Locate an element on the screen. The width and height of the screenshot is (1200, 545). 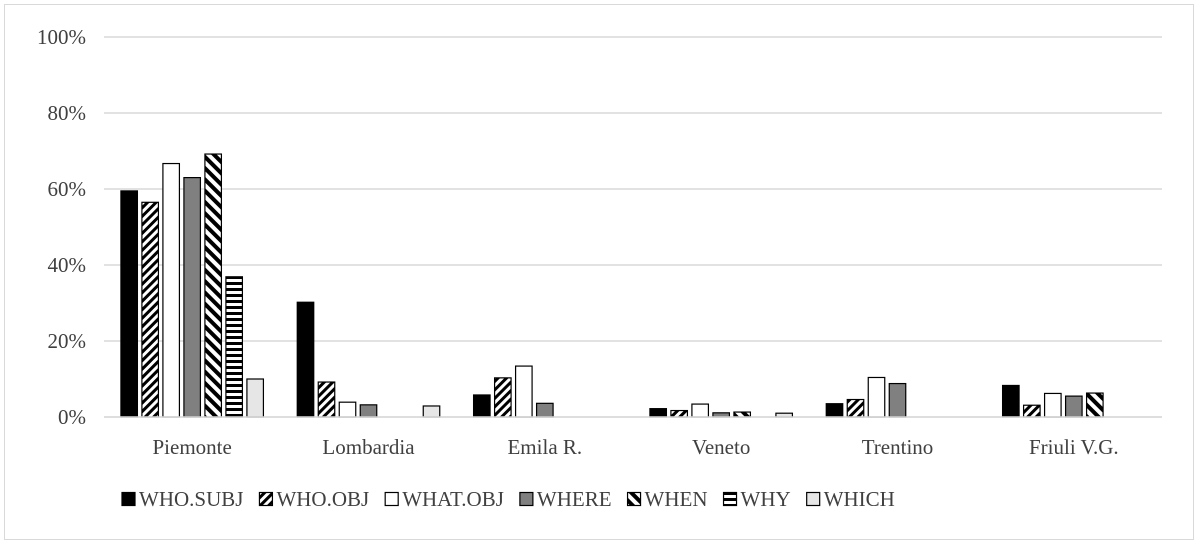
bar-why is located at coordinates (234, 347).